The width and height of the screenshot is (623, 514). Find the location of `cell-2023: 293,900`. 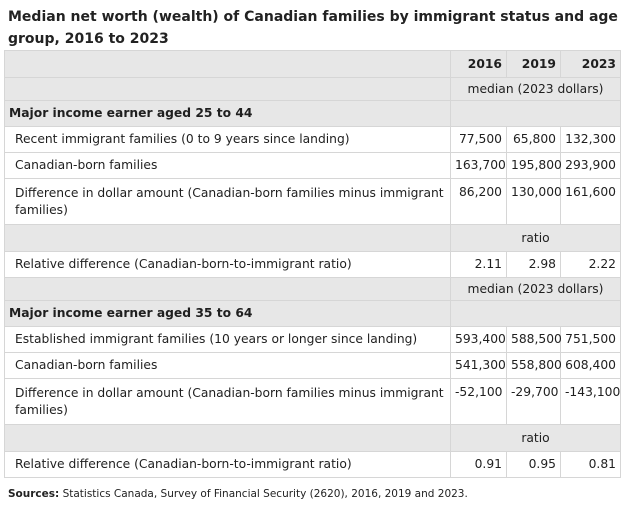

cell-2023: 293,900 is located at coordinates (590, 165).